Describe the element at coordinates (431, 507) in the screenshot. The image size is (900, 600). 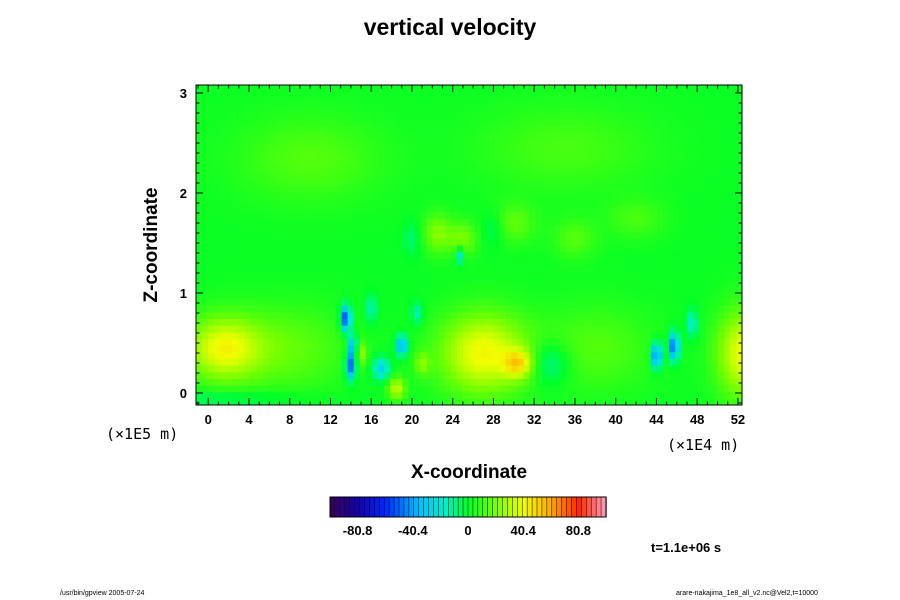
I see `colorbar-segment` at that location.